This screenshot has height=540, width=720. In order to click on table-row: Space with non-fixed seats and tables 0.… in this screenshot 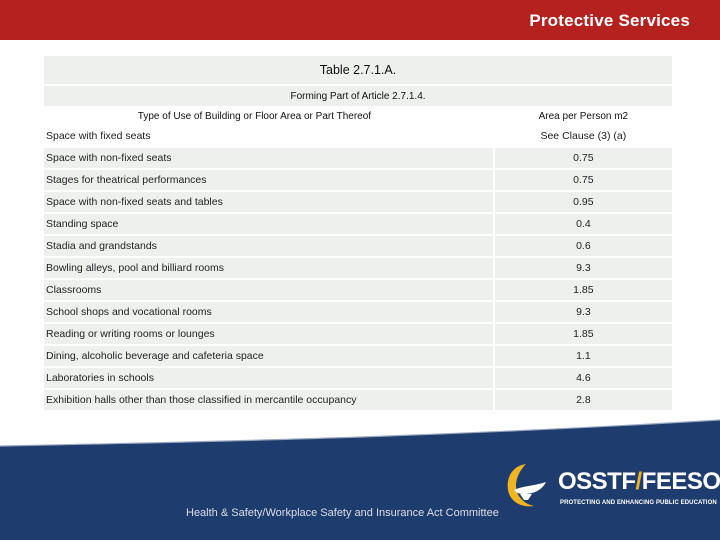, I will do `click(358, 202)`.